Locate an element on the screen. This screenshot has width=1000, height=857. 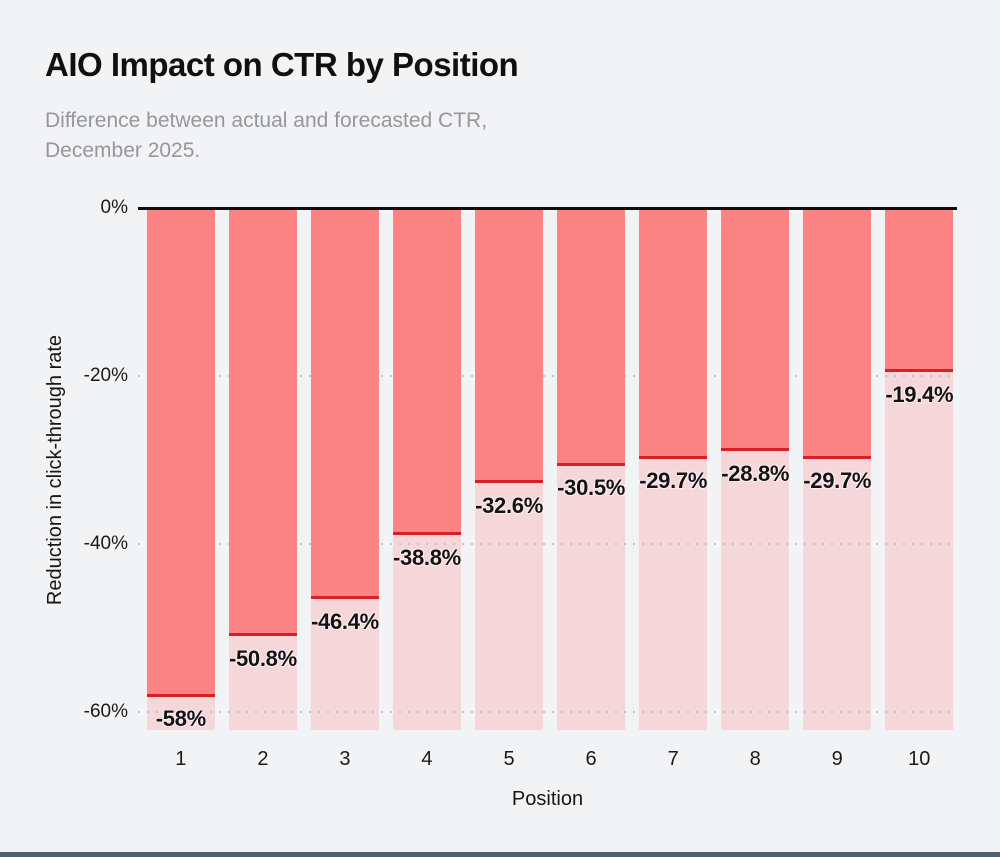
x-tick-label-2: 2 is located at coordinates (263, 759).